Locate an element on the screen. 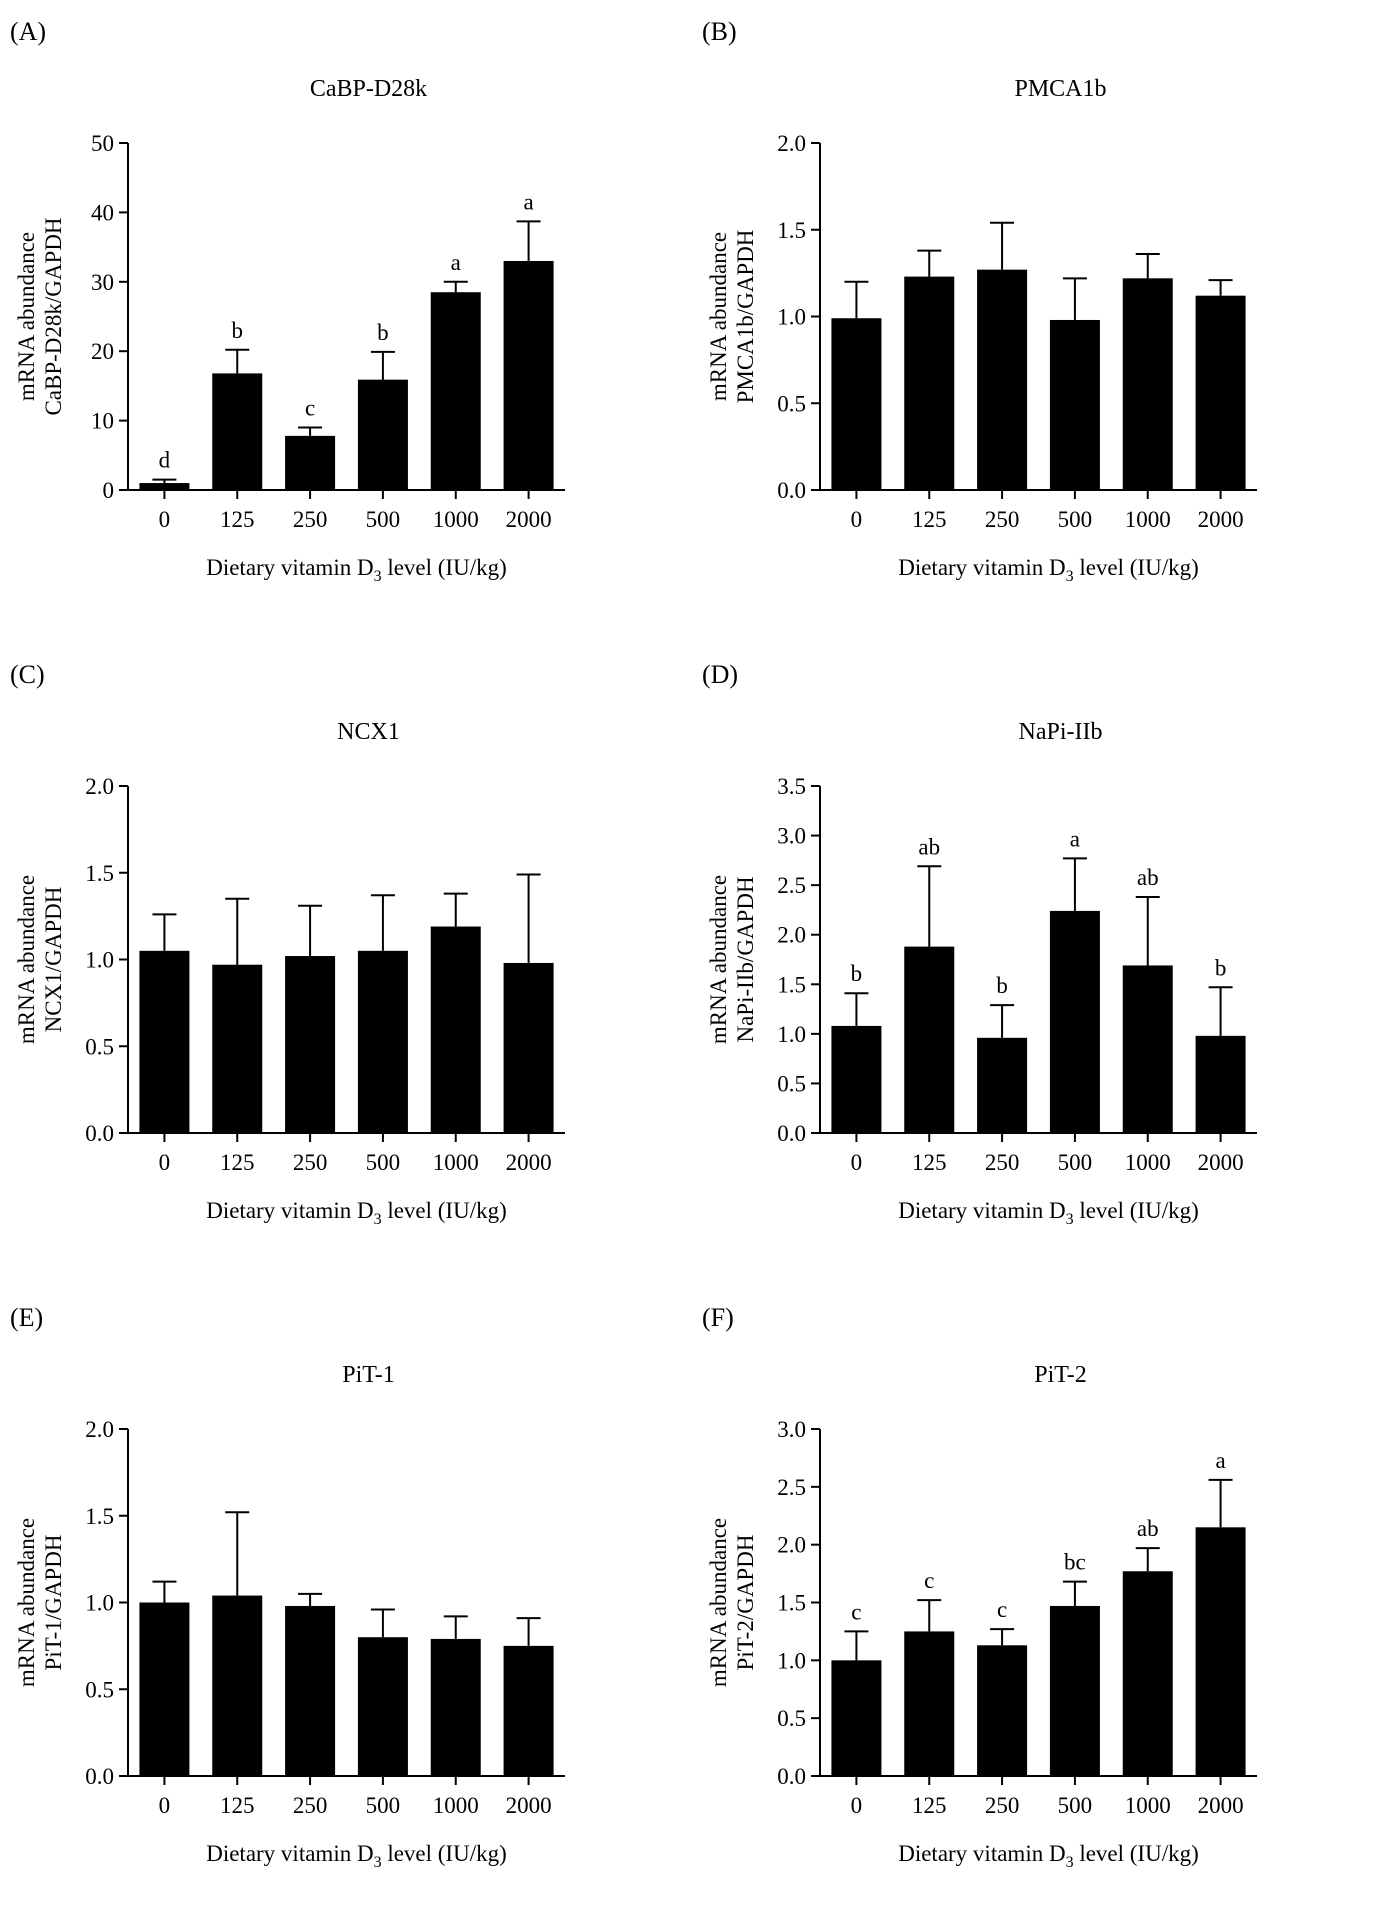  chart-title: PMCA1b is located at coordinates (1060, 89).